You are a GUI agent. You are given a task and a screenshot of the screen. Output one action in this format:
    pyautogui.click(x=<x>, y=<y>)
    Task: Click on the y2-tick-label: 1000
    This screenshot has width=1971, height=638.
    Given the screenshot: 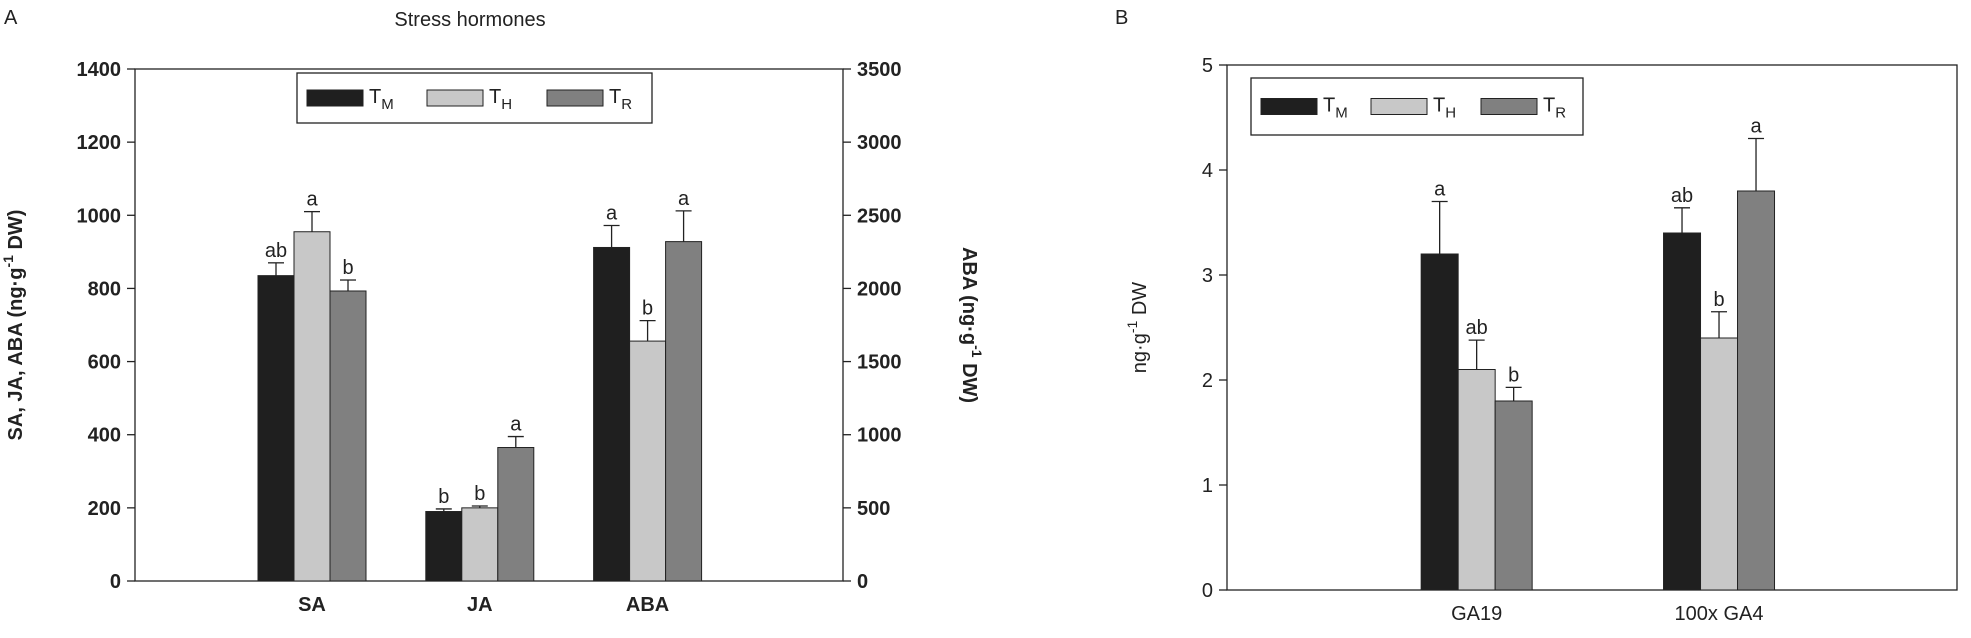 What is the action you would take?
    pyautogui.click(x=879, y=436)
    